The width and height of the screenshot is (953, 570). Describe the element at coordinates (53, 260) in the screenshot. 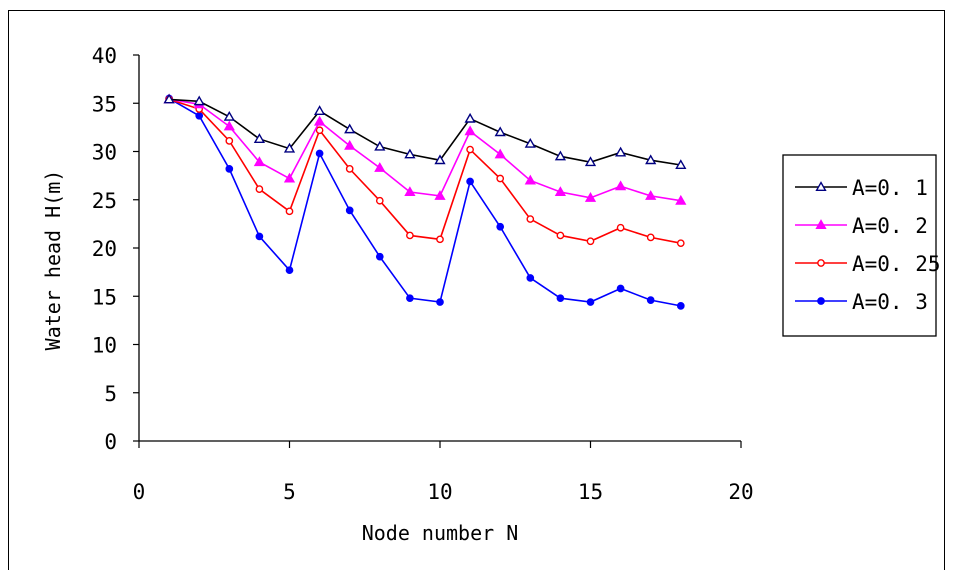

I see `y-axis-title: Water head H(m)` at that location.